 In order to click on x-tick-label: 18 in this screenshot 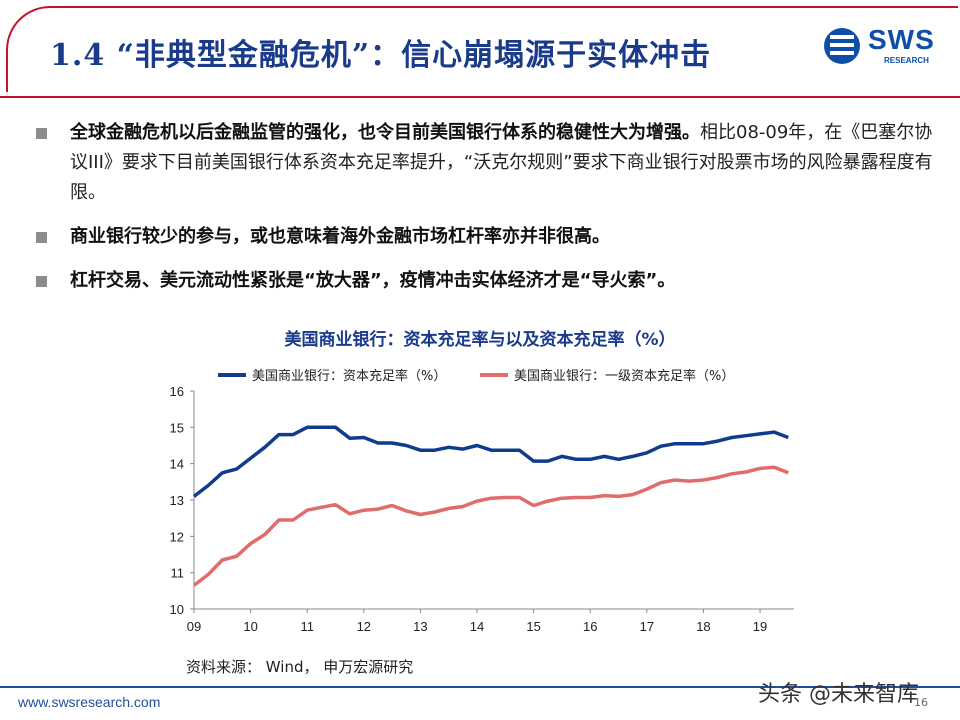, I will do `click(703, 626)`.